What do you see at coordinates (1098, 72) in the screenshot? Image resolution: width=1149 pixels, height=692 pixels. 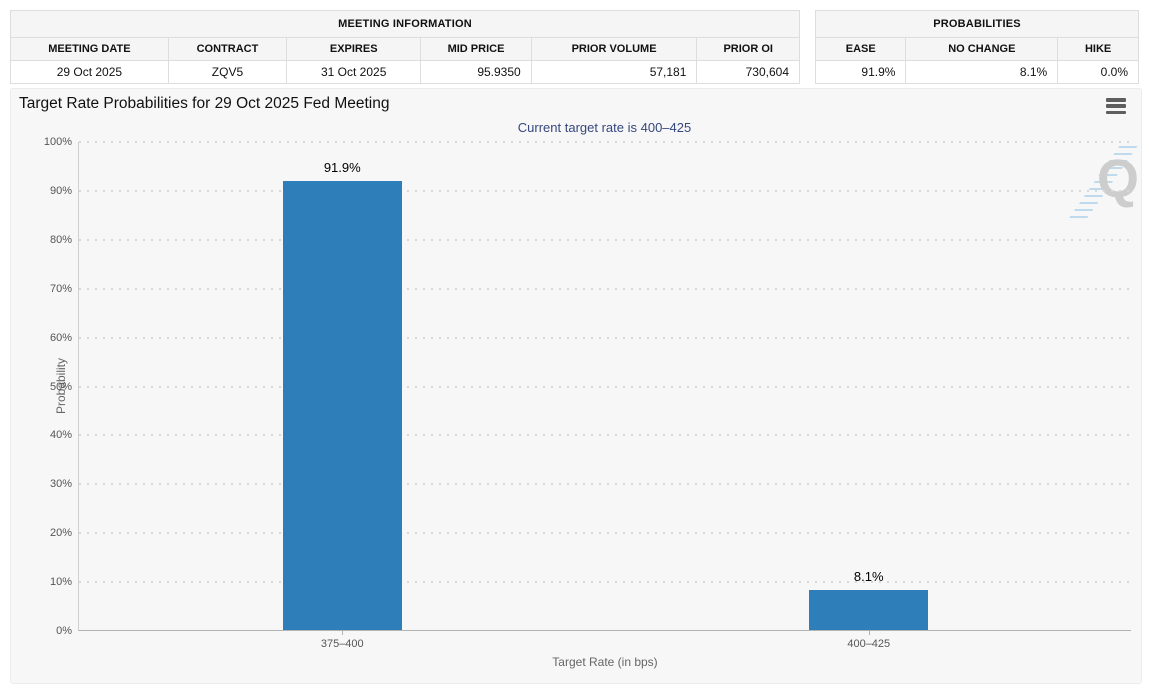 I see `hike-value: 0.0%` at bounding box center [1098, 72].